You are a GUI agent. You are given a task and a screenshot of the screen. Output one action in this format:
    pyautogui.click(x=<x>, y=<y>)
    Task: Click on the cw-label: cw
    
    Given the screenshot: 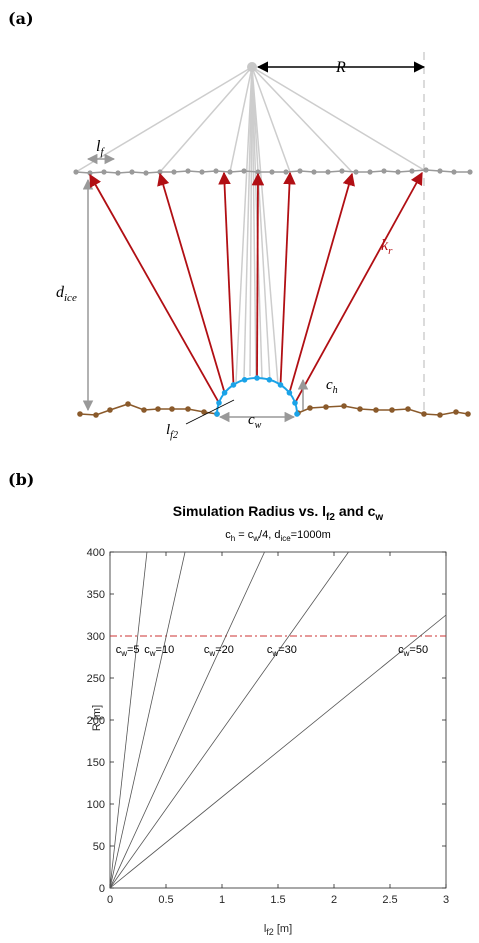 What is the action you would take?
    pyautogui.click(x=255, y=421)
    